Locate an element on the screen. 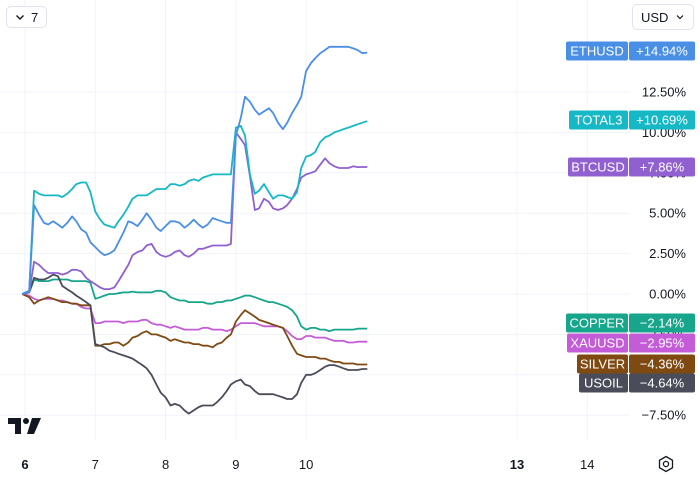 This screenshot has height=479, width=700. badge-name: ETHUSD is located at coordinates (596, 51).